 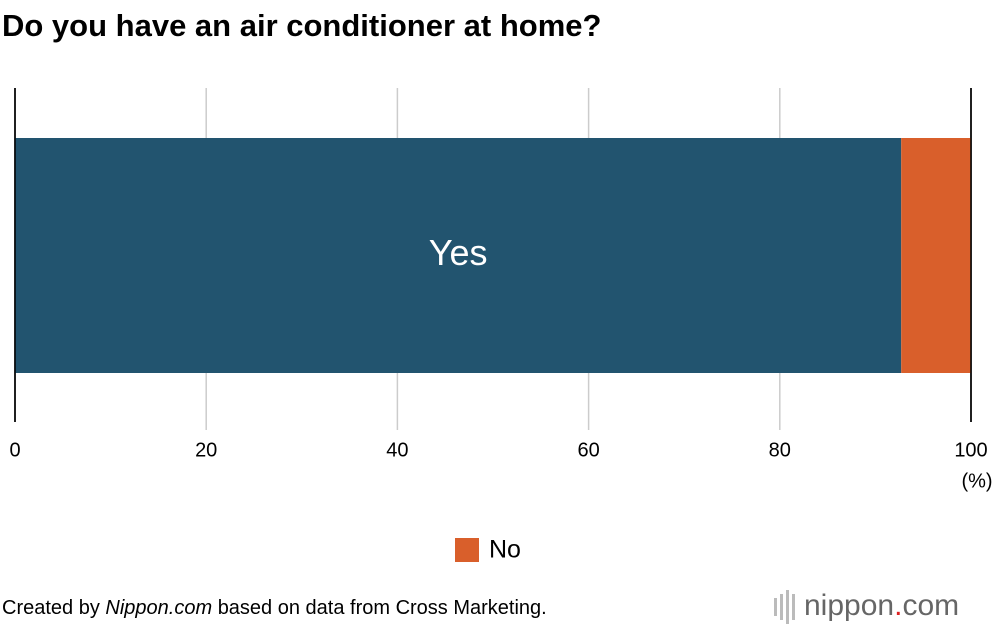 What do you see at coordinates (382, 608) in the screenshot?
I see `source-suffix: based on data from Cross Marketing.` at bounding box center [382, 608].